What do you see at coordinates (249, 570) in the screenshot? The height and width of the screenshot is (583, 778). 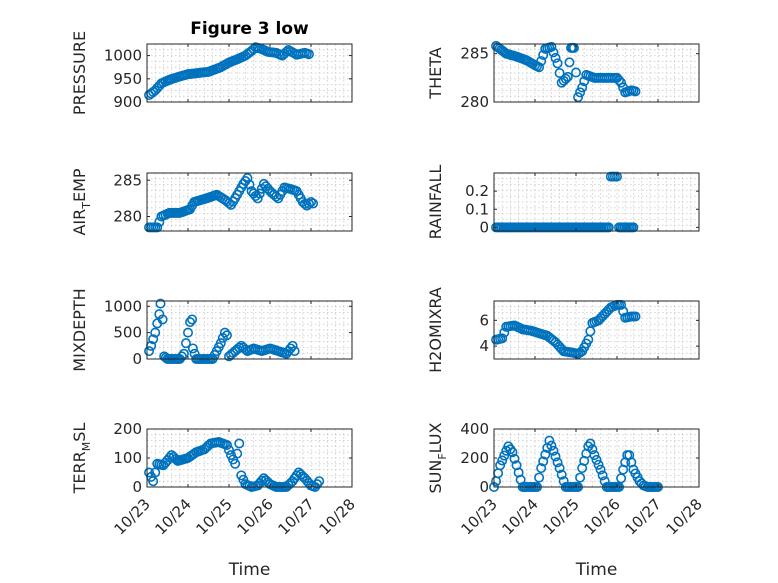 I see `x-axis-label: Time` at bounding box center [249, 570].